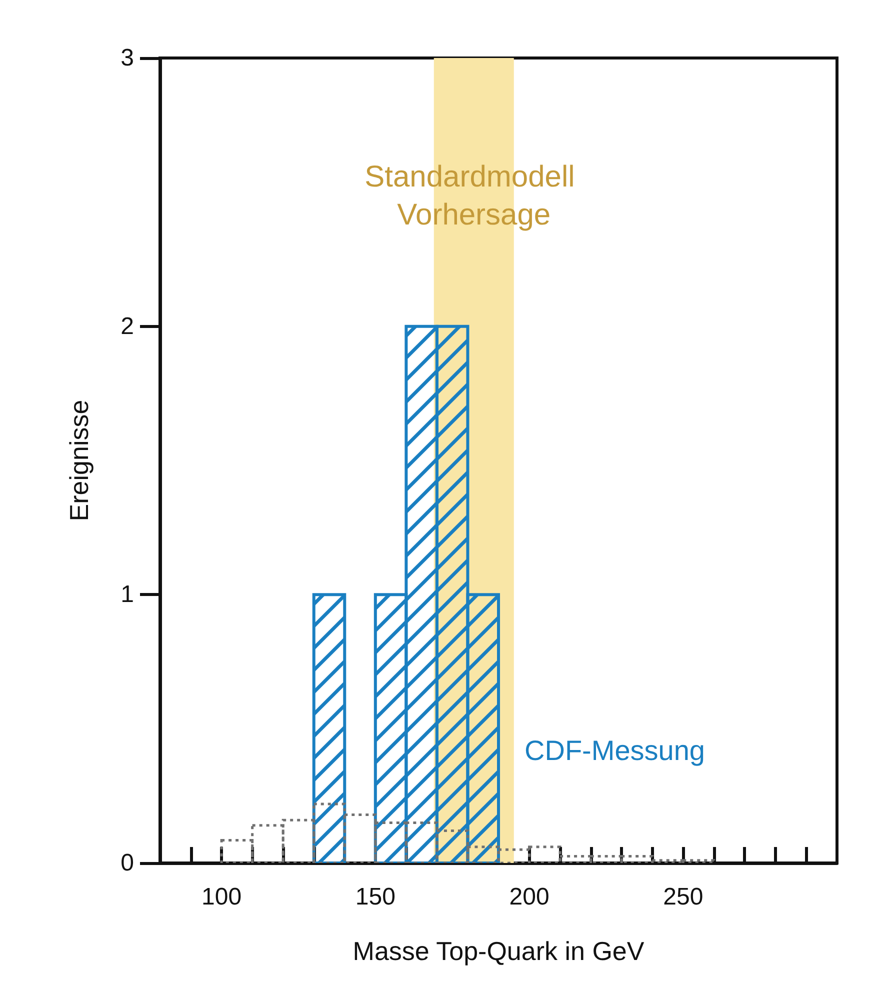  Describe the element at coordinates (222, 897) in the screenshot. I see `x-tick-label: 100` at that location.